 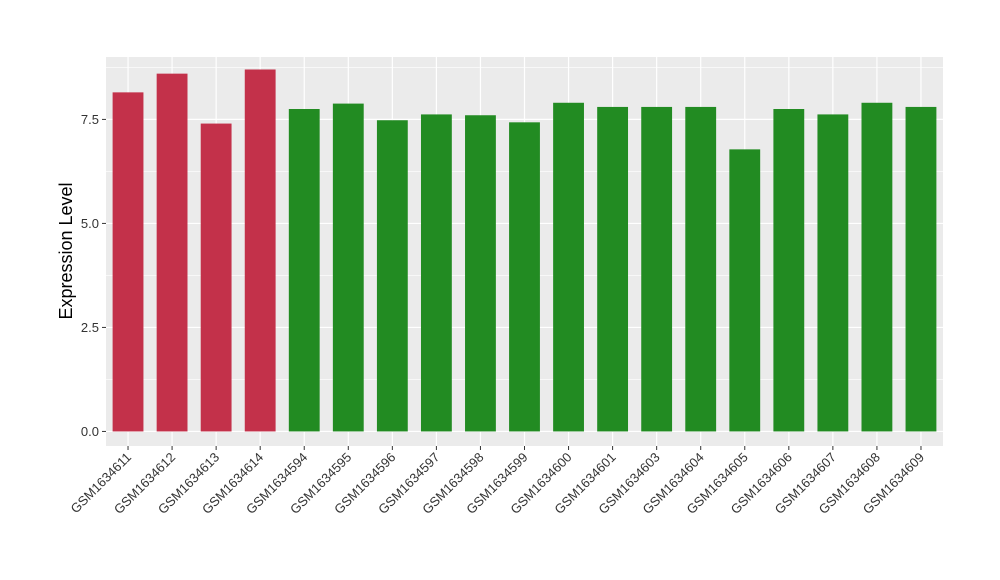 I want to click on bar-GSM1634612, so click(x=172, y=252).